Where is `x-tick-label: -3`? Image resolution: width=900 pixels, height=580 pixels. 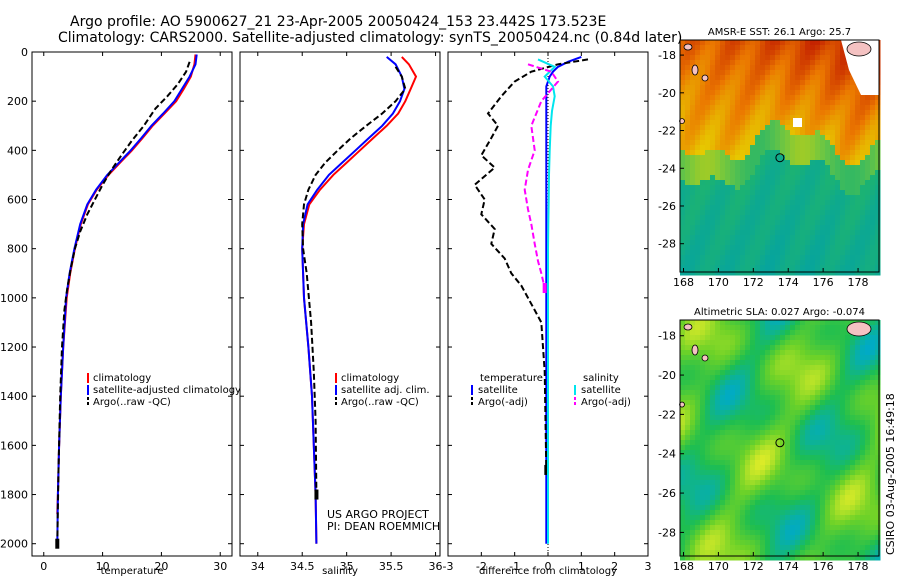 x-tick-label: -3 is located at coordinates (448, 566).